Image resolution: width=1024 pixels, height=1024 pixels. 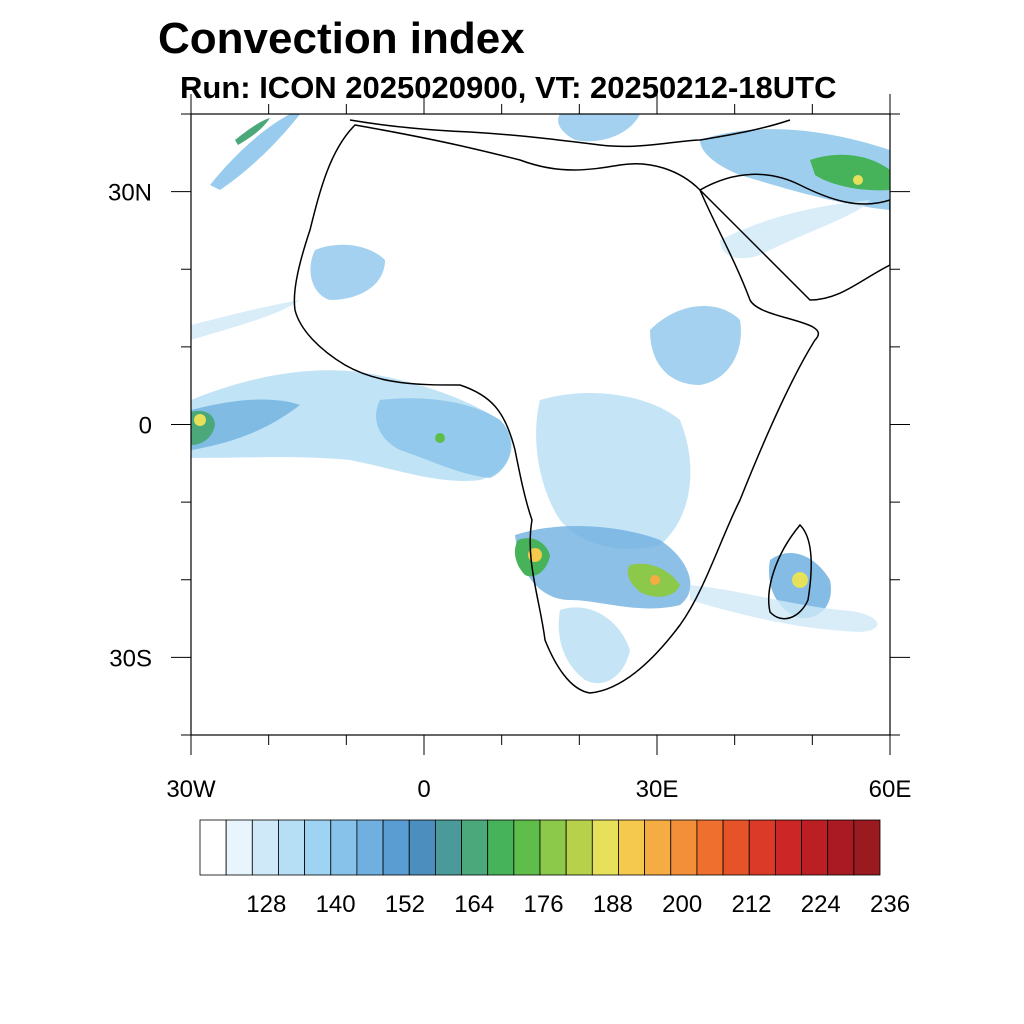 I want to click on colorbar-label: 176, so click(x=544, y=904).